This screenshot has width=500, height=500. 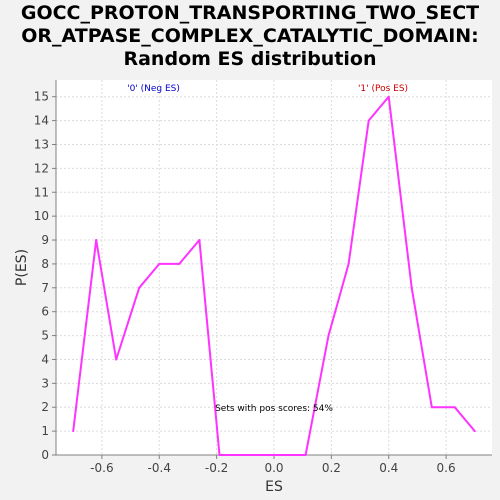 What do you see at coordinates (273, 468) in the screenshot?
I see `x-tick-label-3: 0.0` at bounding box center [273, 468].